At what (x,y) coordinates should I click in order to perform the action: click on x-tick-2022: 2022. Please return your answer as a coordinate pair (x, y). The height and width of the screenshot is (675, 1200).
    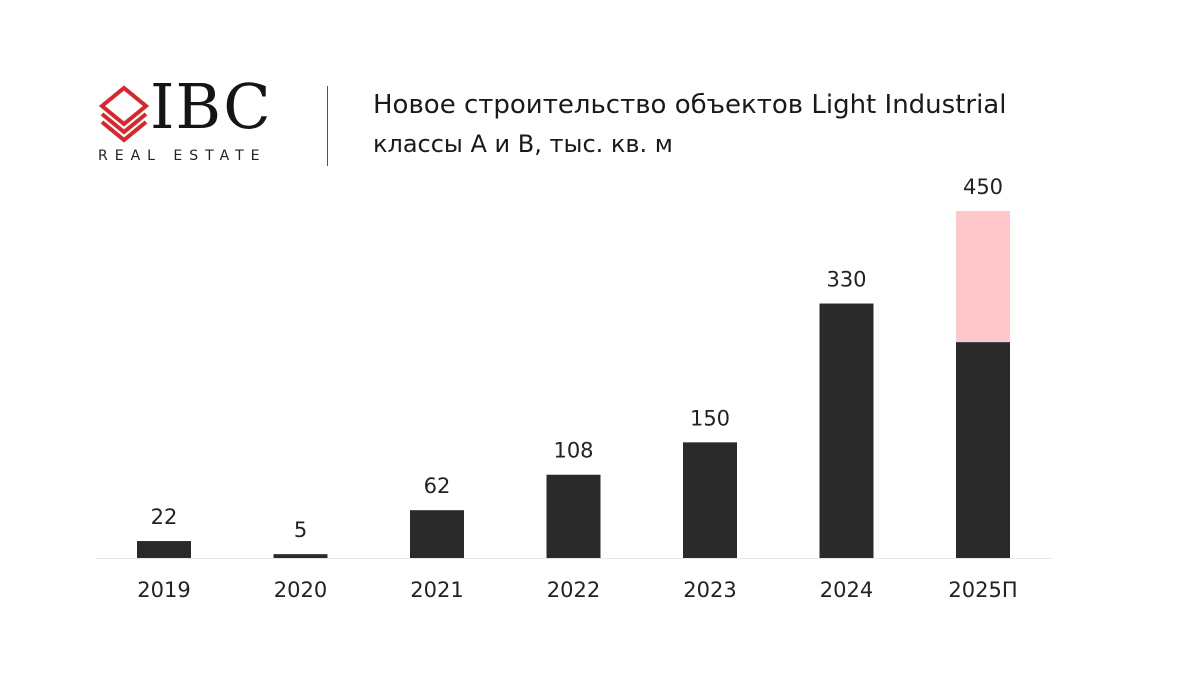
    Looking at the image, I should click on (573, 590).